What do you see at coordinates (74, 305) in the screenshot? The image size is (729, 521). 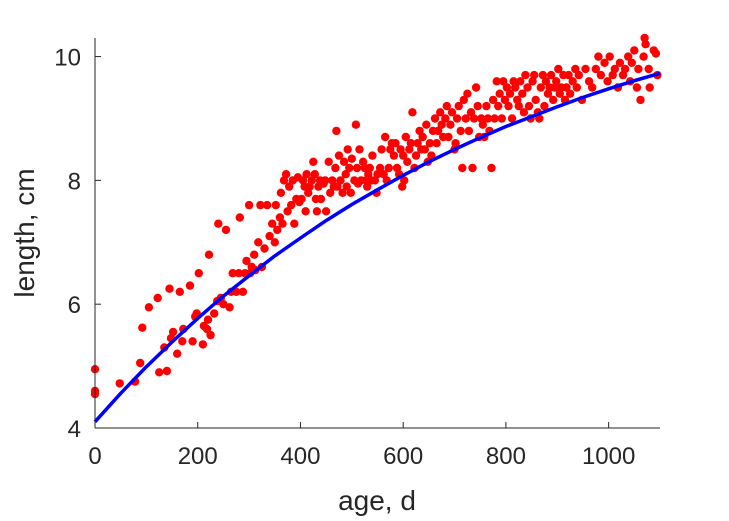 I see `y-tick-label: 6` at bounding box center [74, 305].